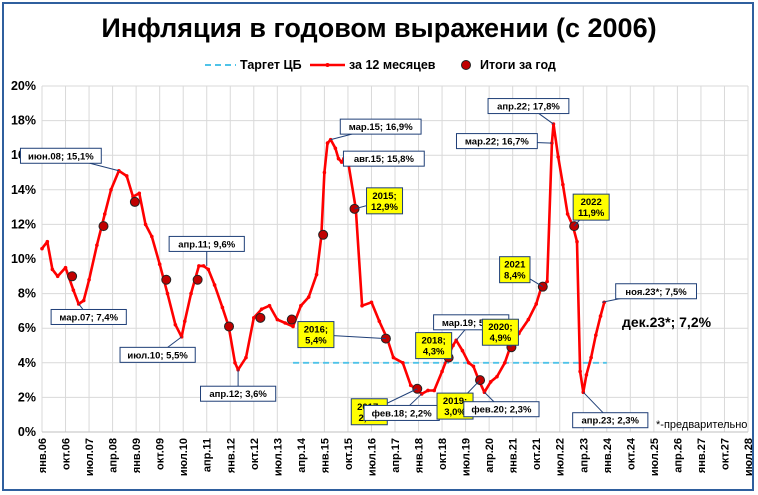 The width and height of the screenshot is (758, 495). I want to click on legend-monthly-label: за 12 месяцев, so click(392, 65).